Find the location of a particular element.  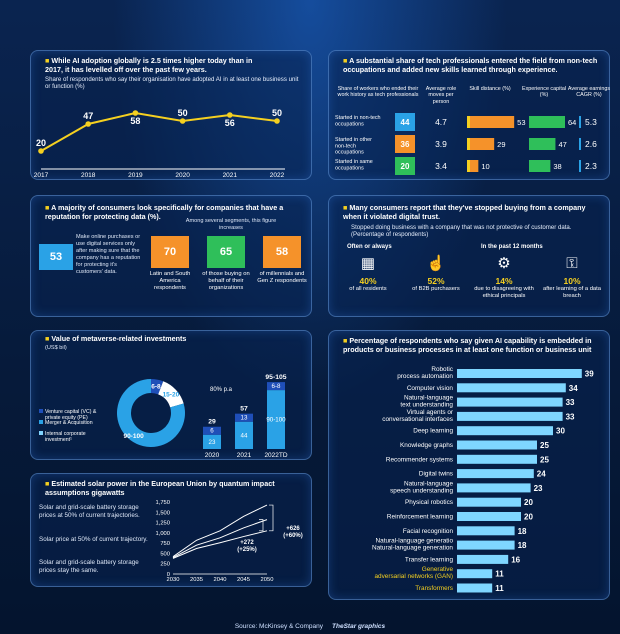

col-header-cagr: Average earnings CAGR (%) is located at coordinates (589, 92).